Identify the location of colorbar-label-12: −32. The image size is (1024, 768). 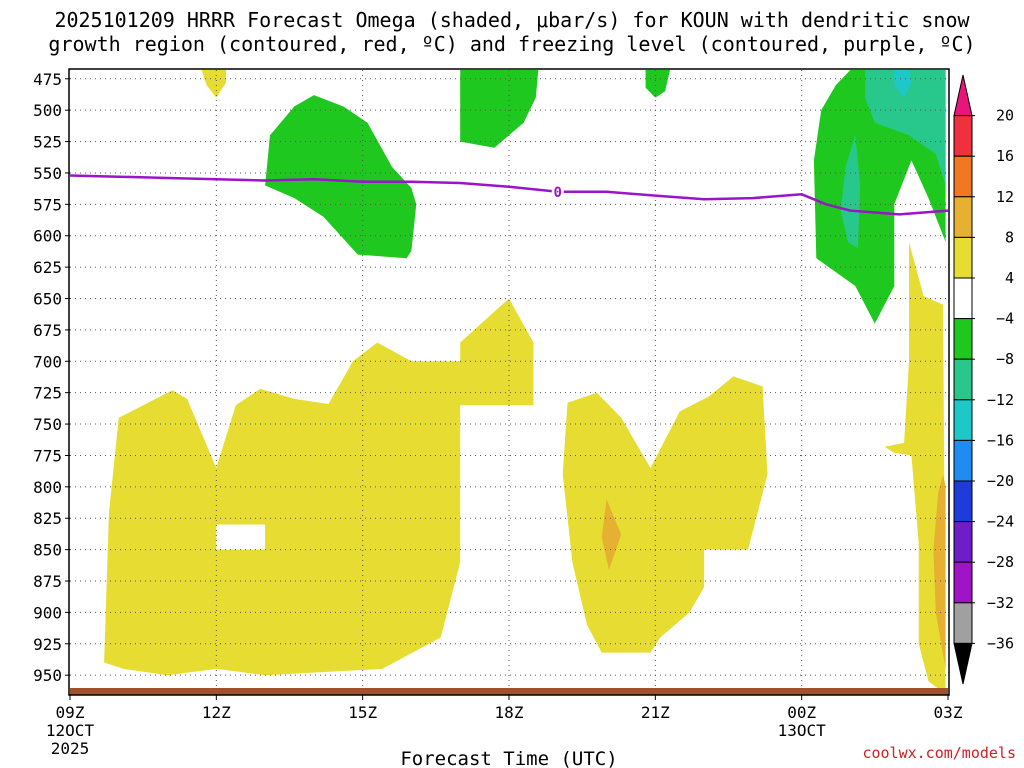
(1000, 603).